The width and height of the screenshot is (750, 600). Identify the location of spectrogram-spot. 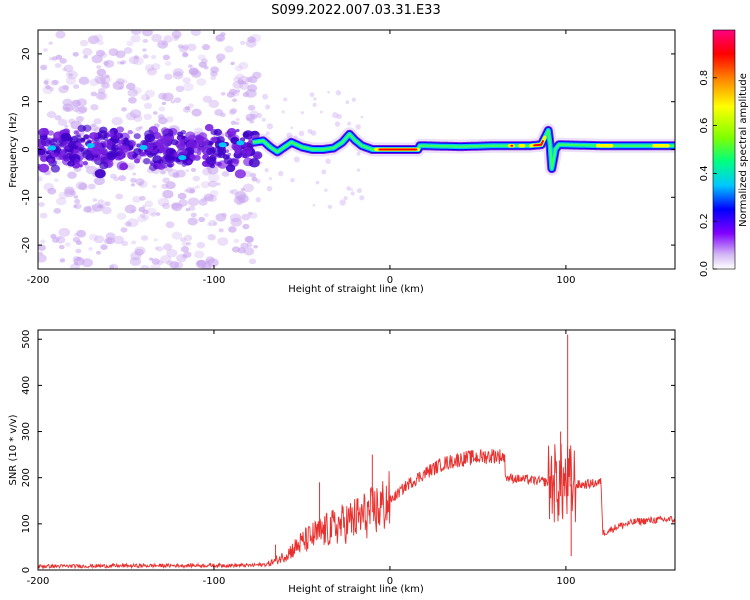
(222, 145).